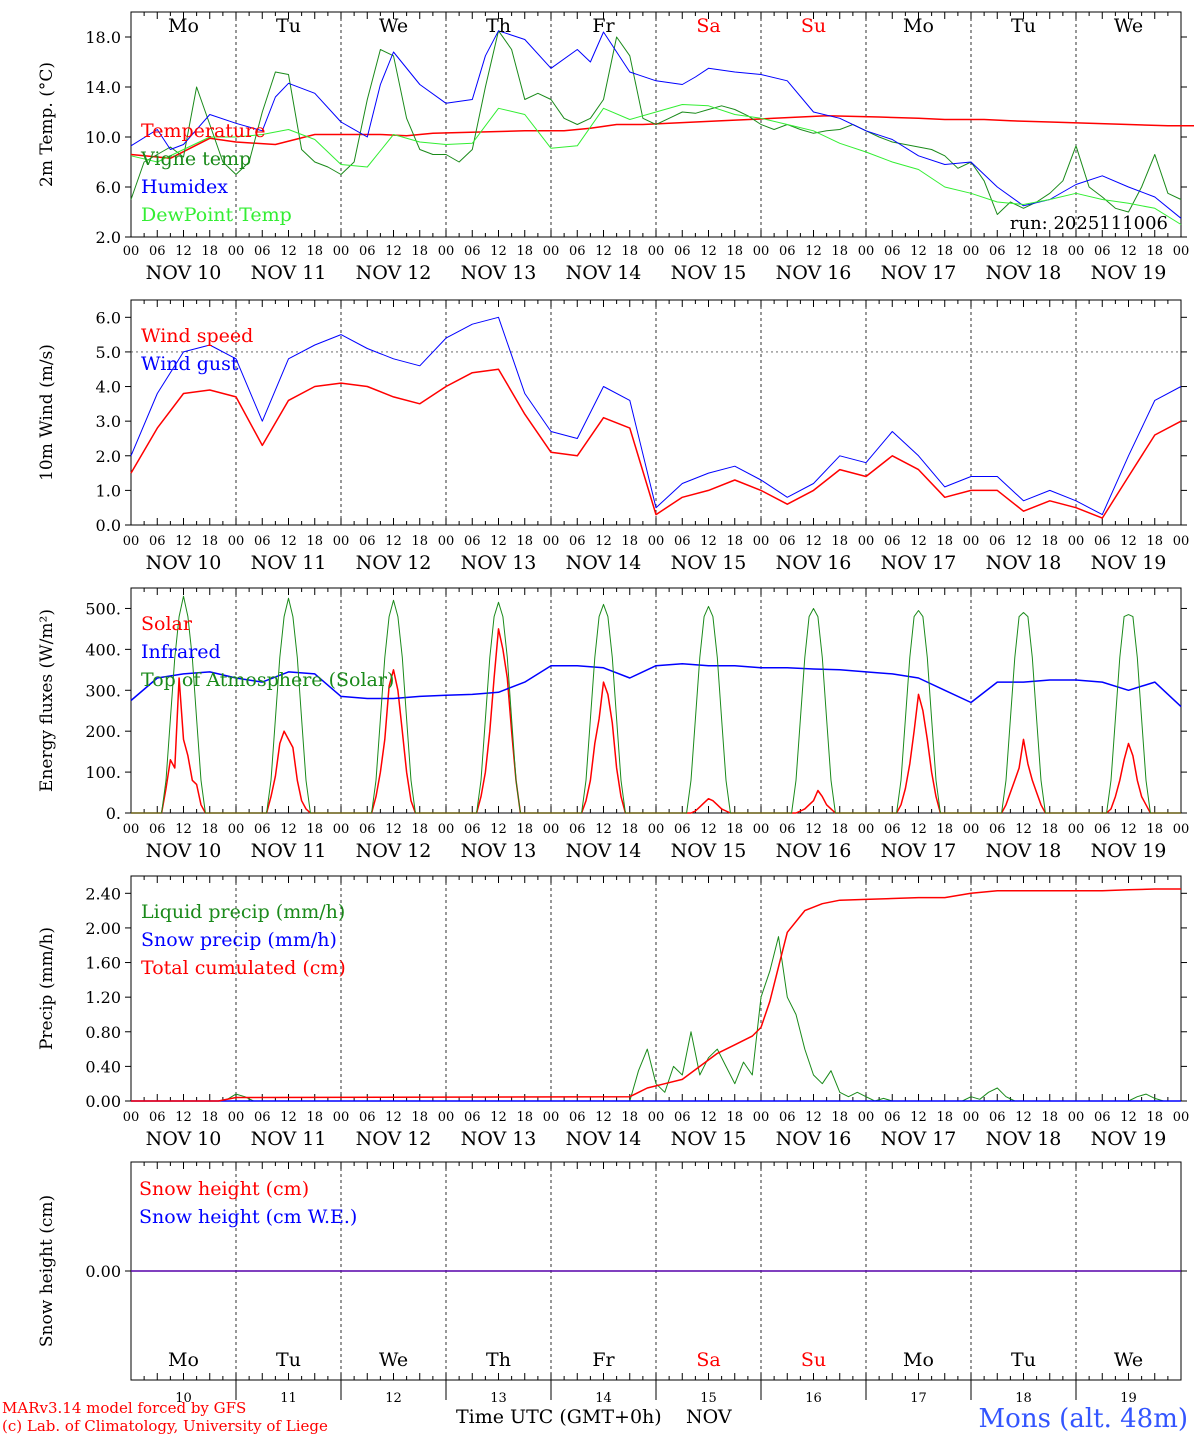 Image resolution: width=1194 pixels, height=1440 pixels. I want to click on panel-temp-ylabel: 2m Temp. (°C), so click(47, 124).